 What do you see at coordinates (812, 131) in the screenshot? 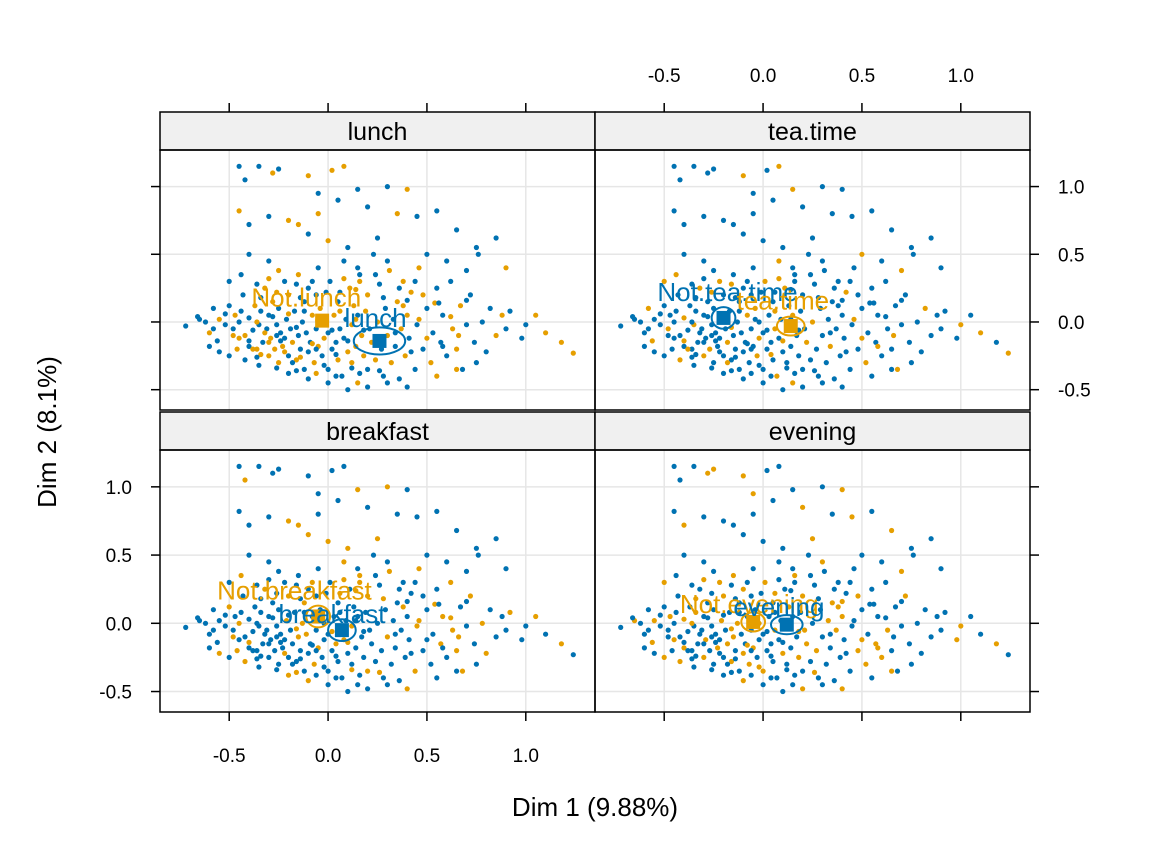
I see `panel-strip` at bounding box center [812, 131].